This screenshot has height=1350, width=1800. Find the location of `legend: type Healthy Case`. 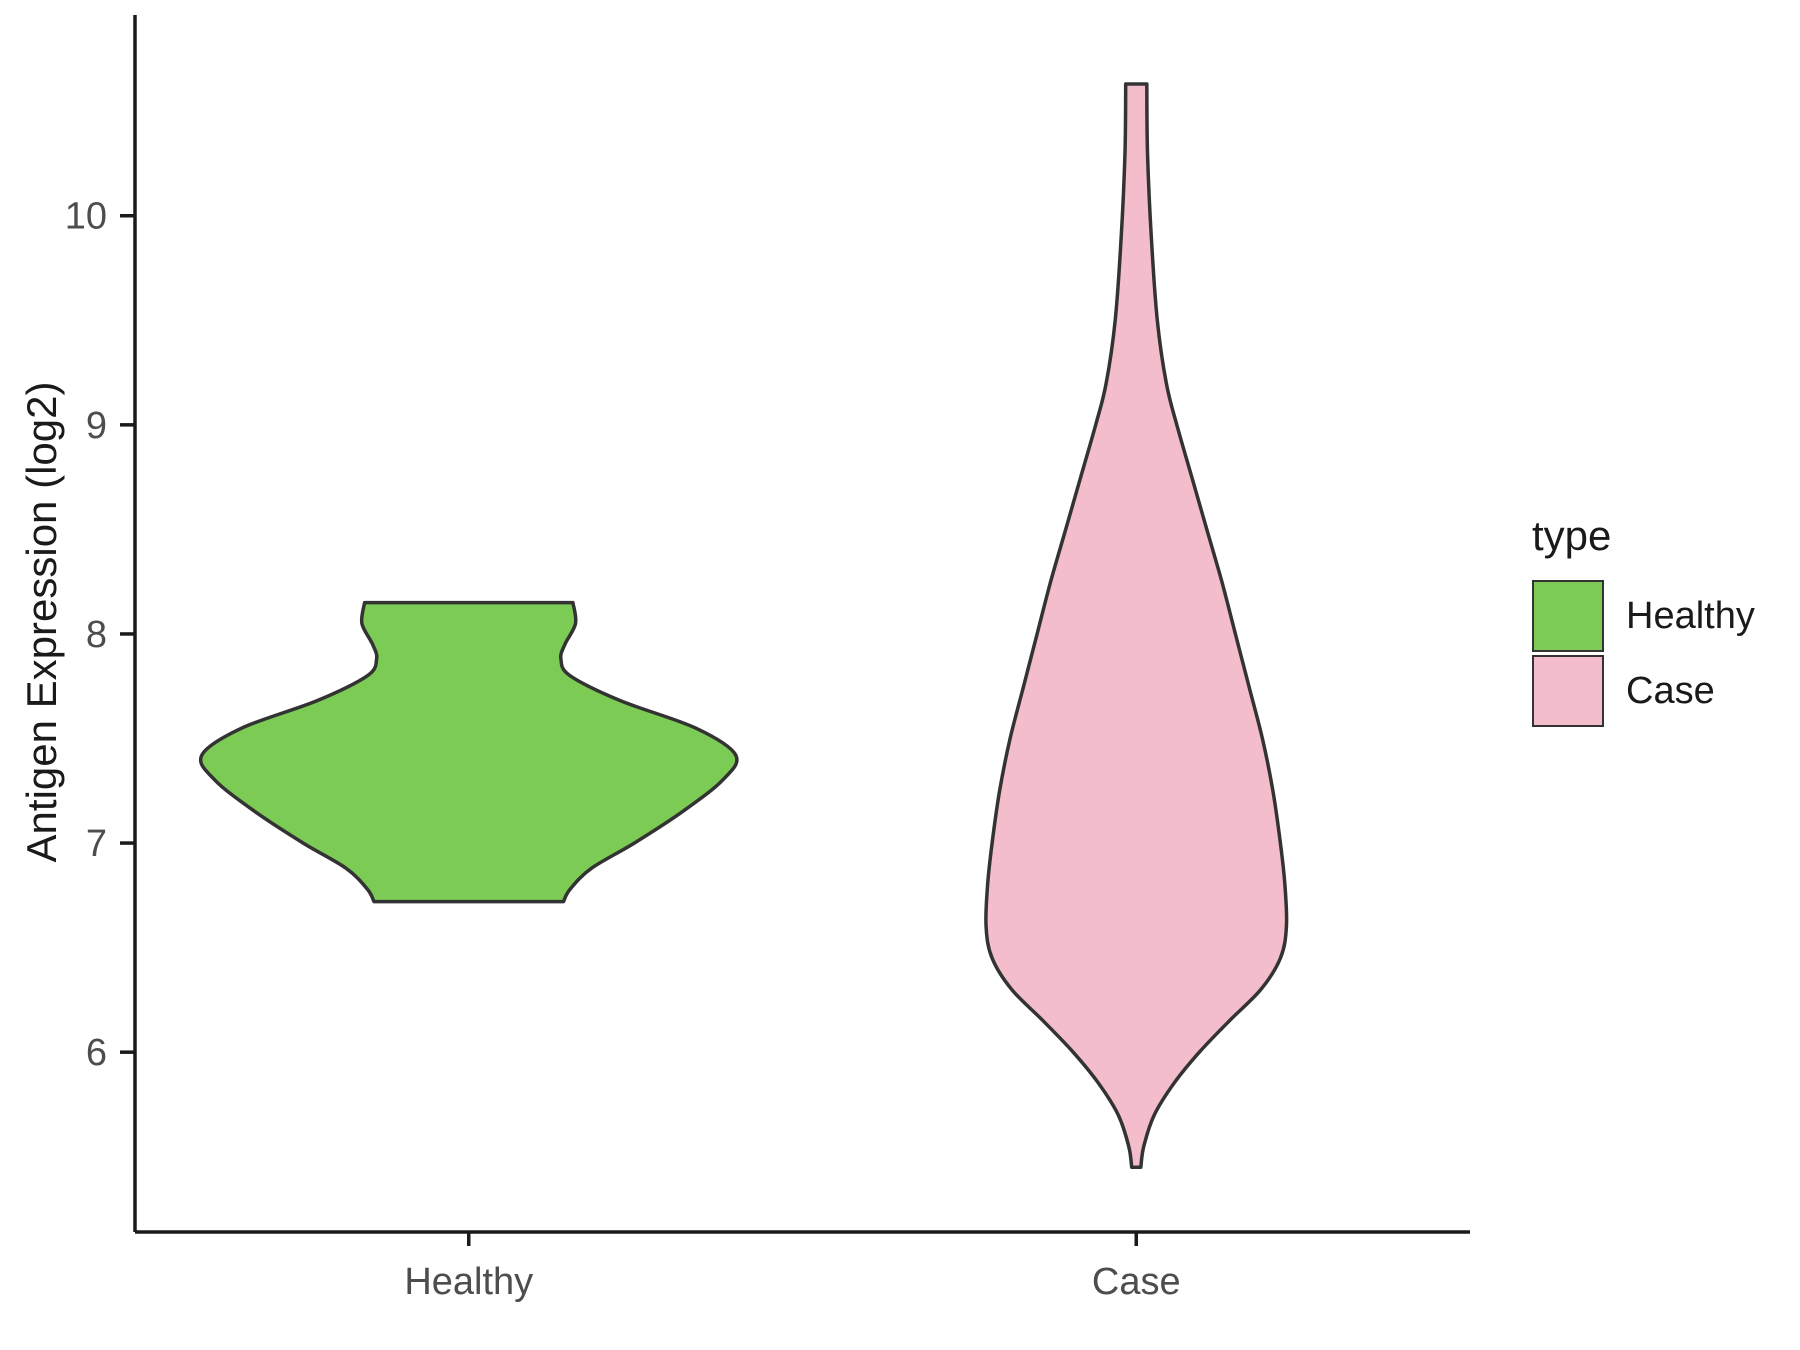

legend: type Healthy Case is located at coordinates (1643, 621).